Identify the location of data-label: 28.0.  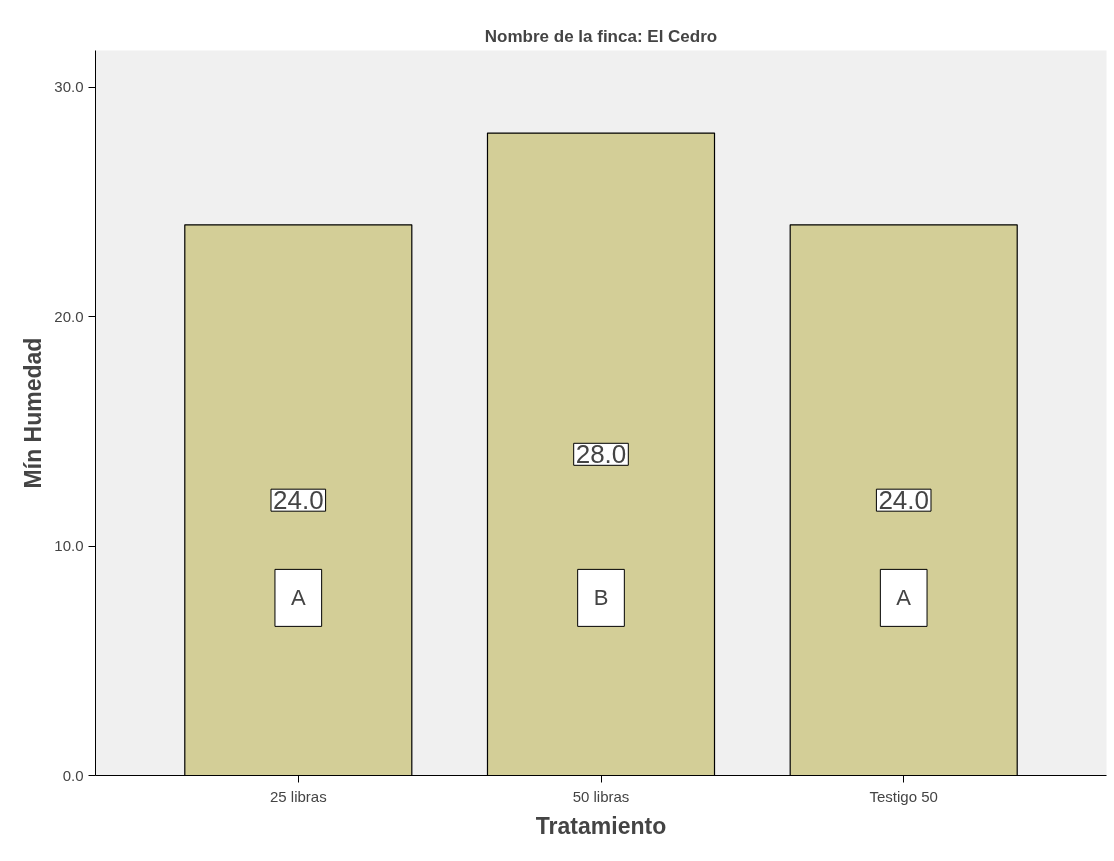
(601, 454).